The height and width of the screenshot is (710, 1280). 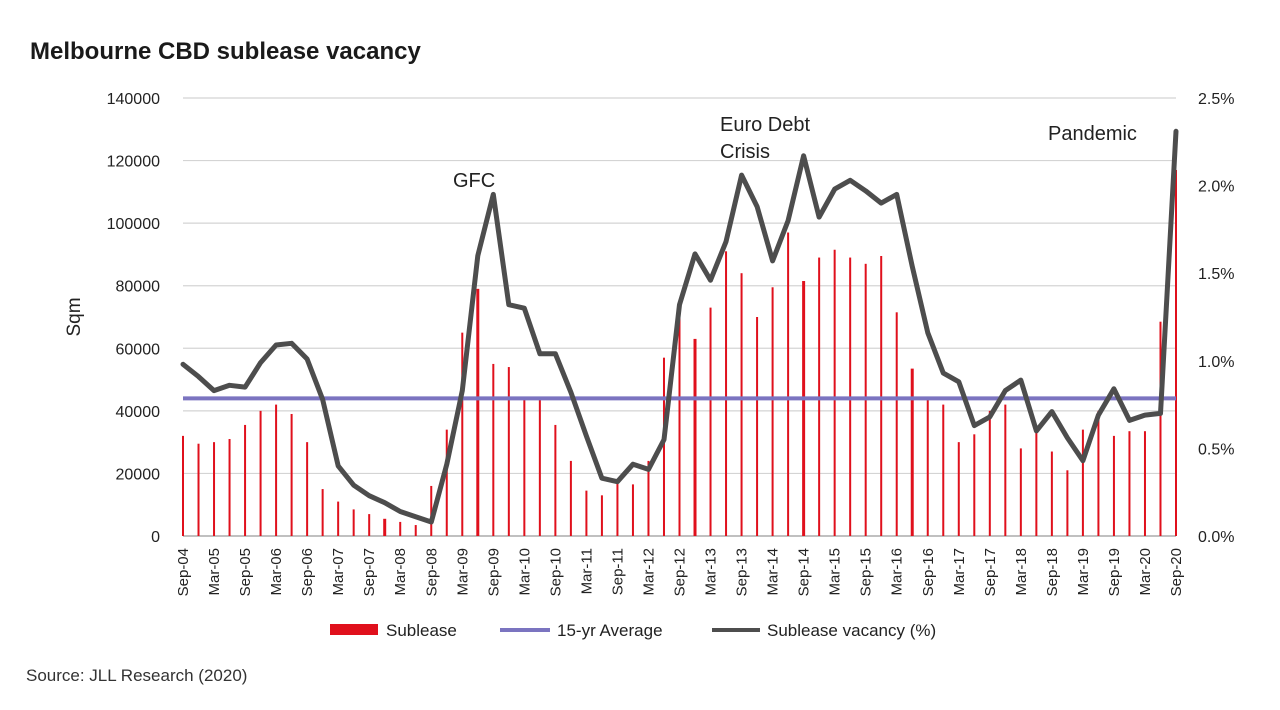 What do you see at coordinates (493, 572) in the screenshot?
I see `x-tick-label: Sep-09` at bounding box center [493, 572].